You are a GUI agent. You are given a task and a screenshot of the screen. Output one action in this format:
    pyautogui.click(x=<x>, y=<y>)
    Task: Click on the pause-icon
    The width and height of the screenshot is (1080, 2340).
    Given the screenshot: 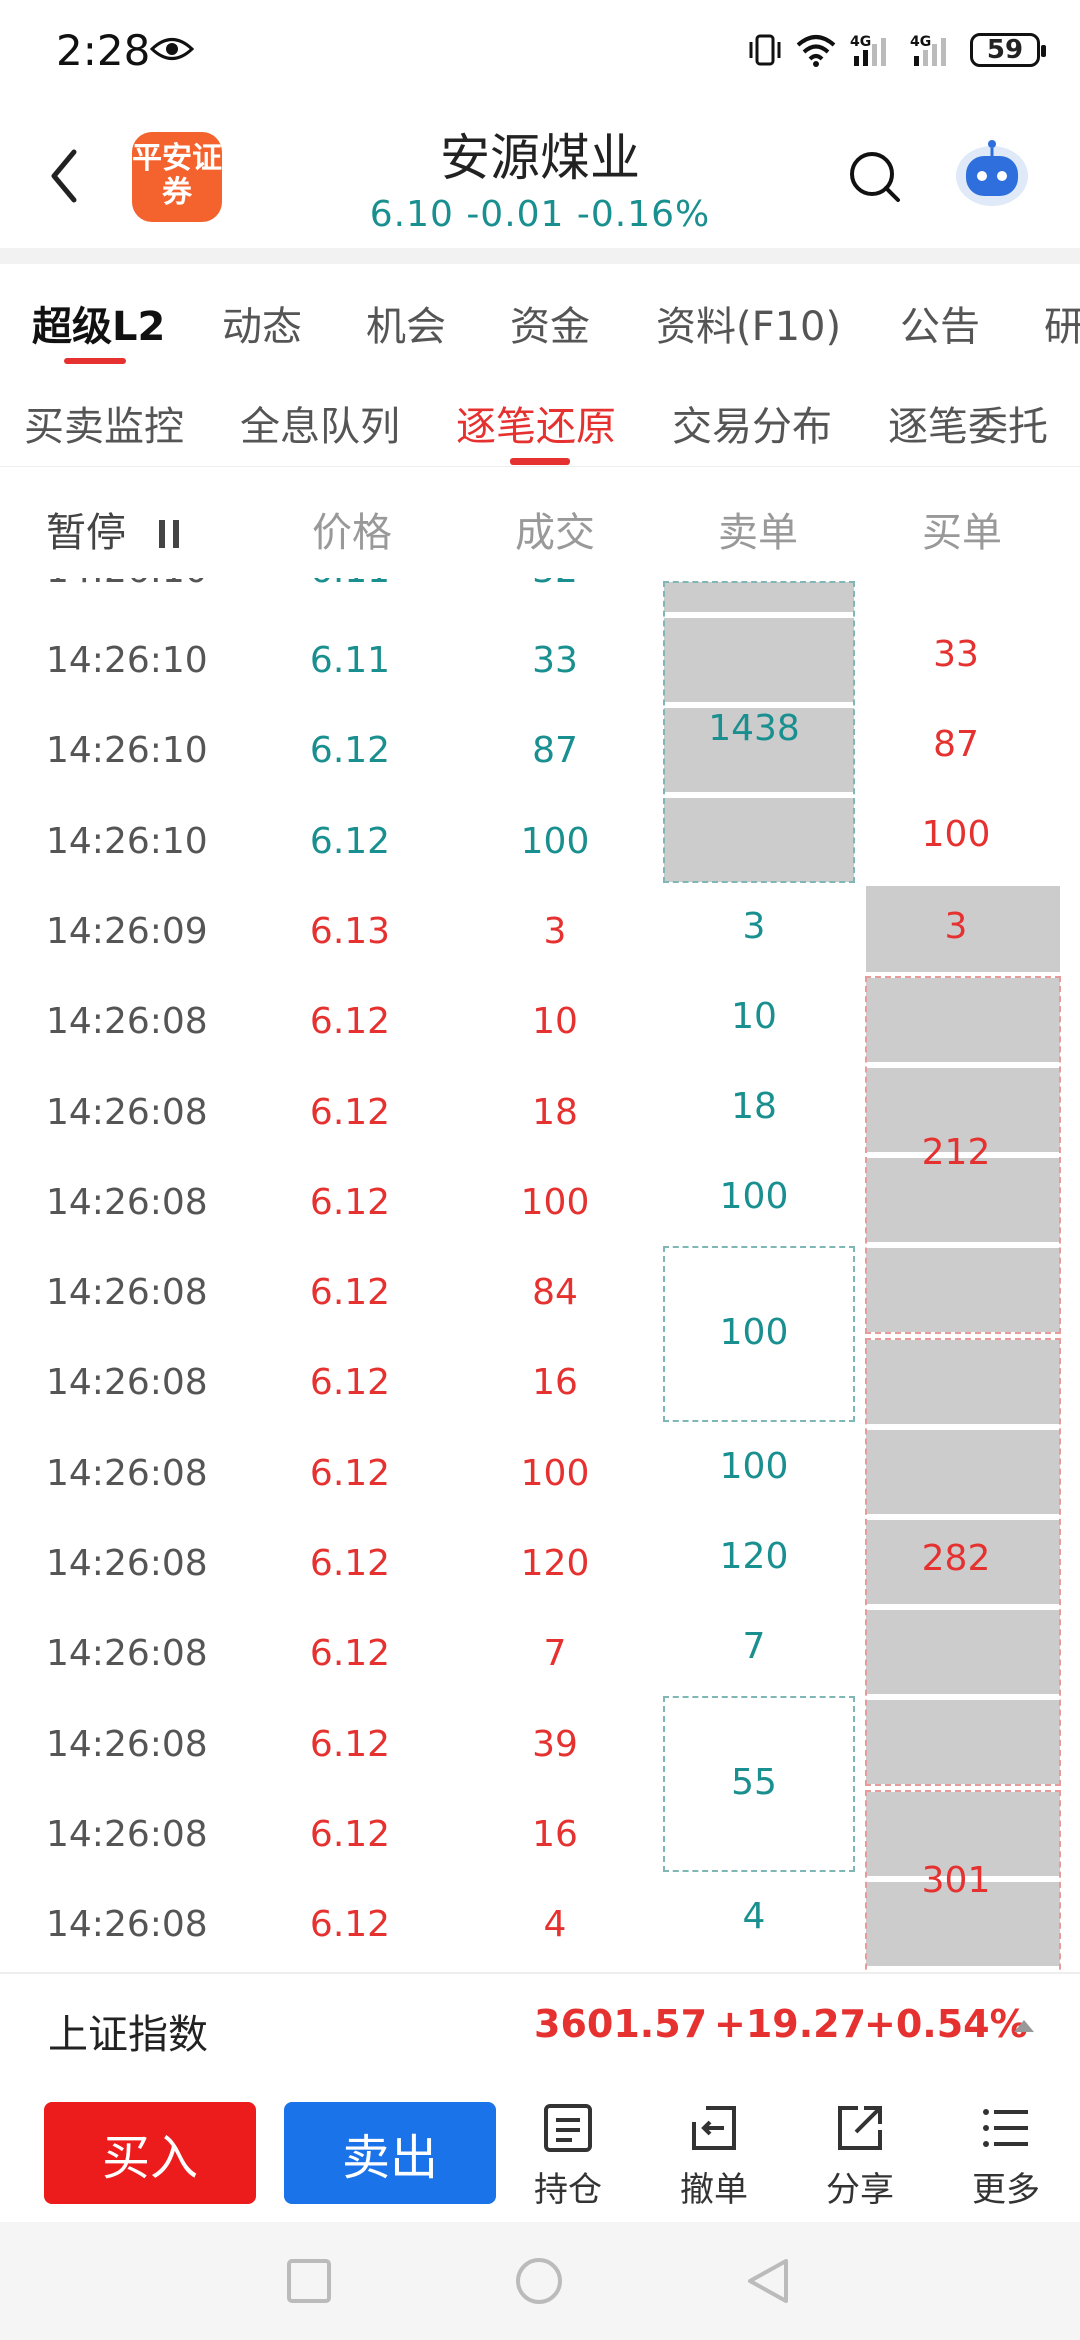 What is the action you would take?
    pyautogui.click(x=168, y=534)
    